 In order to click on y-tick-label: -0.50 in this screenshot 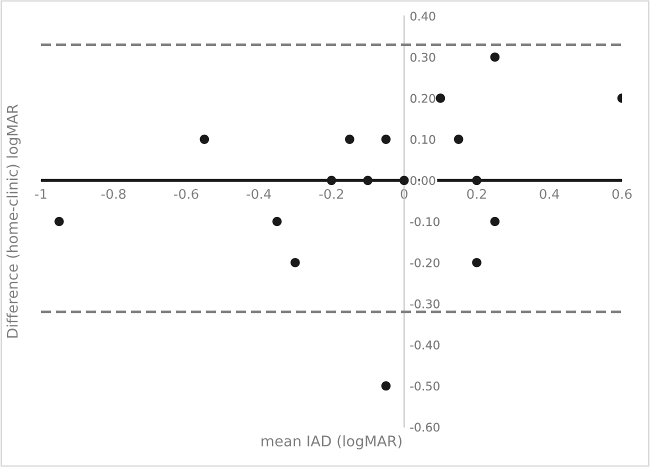, I will do `click(425, 386)`.